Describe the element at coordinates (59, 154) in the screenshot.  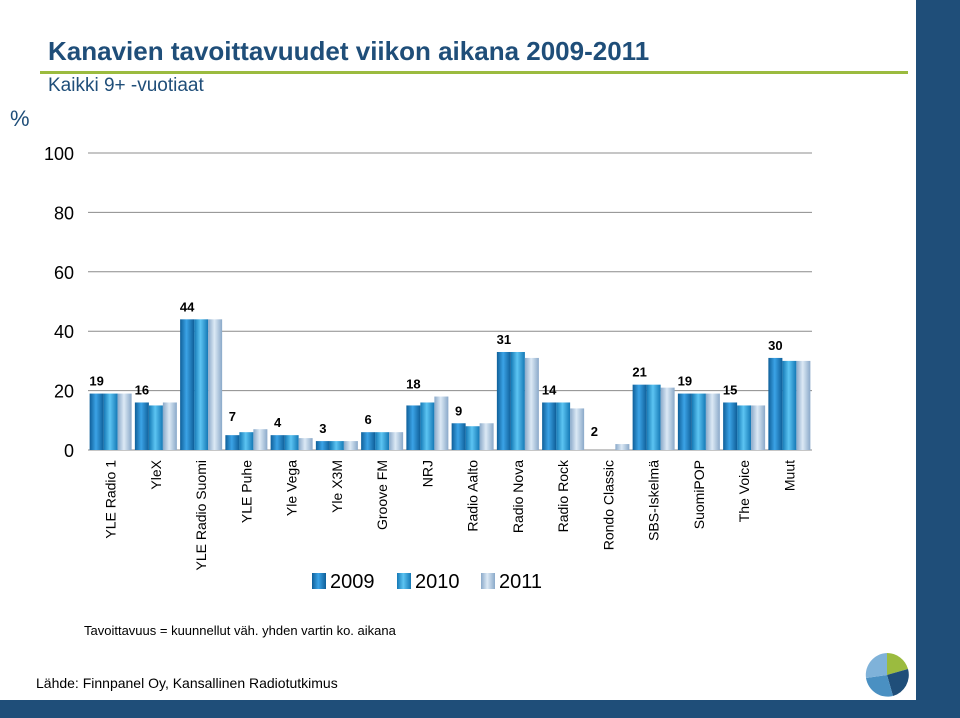
I see `y-tick-label: 100` at that location.